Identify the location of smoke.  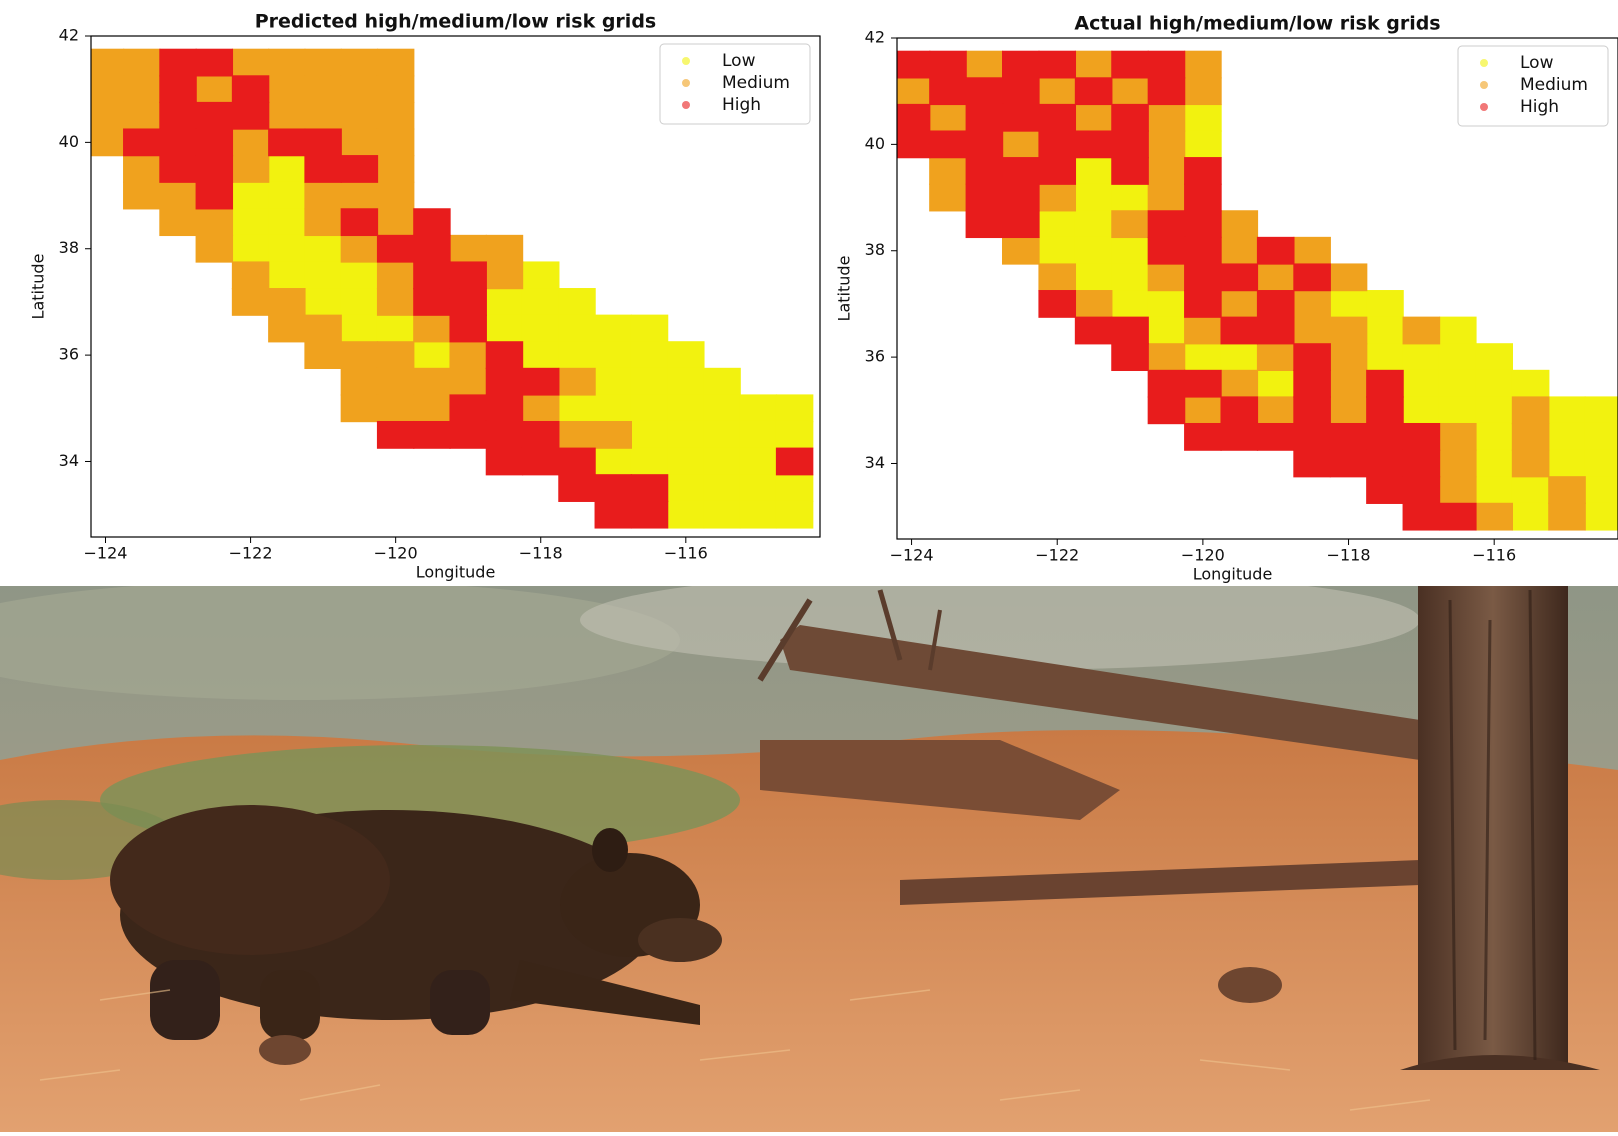
(1000, 620).